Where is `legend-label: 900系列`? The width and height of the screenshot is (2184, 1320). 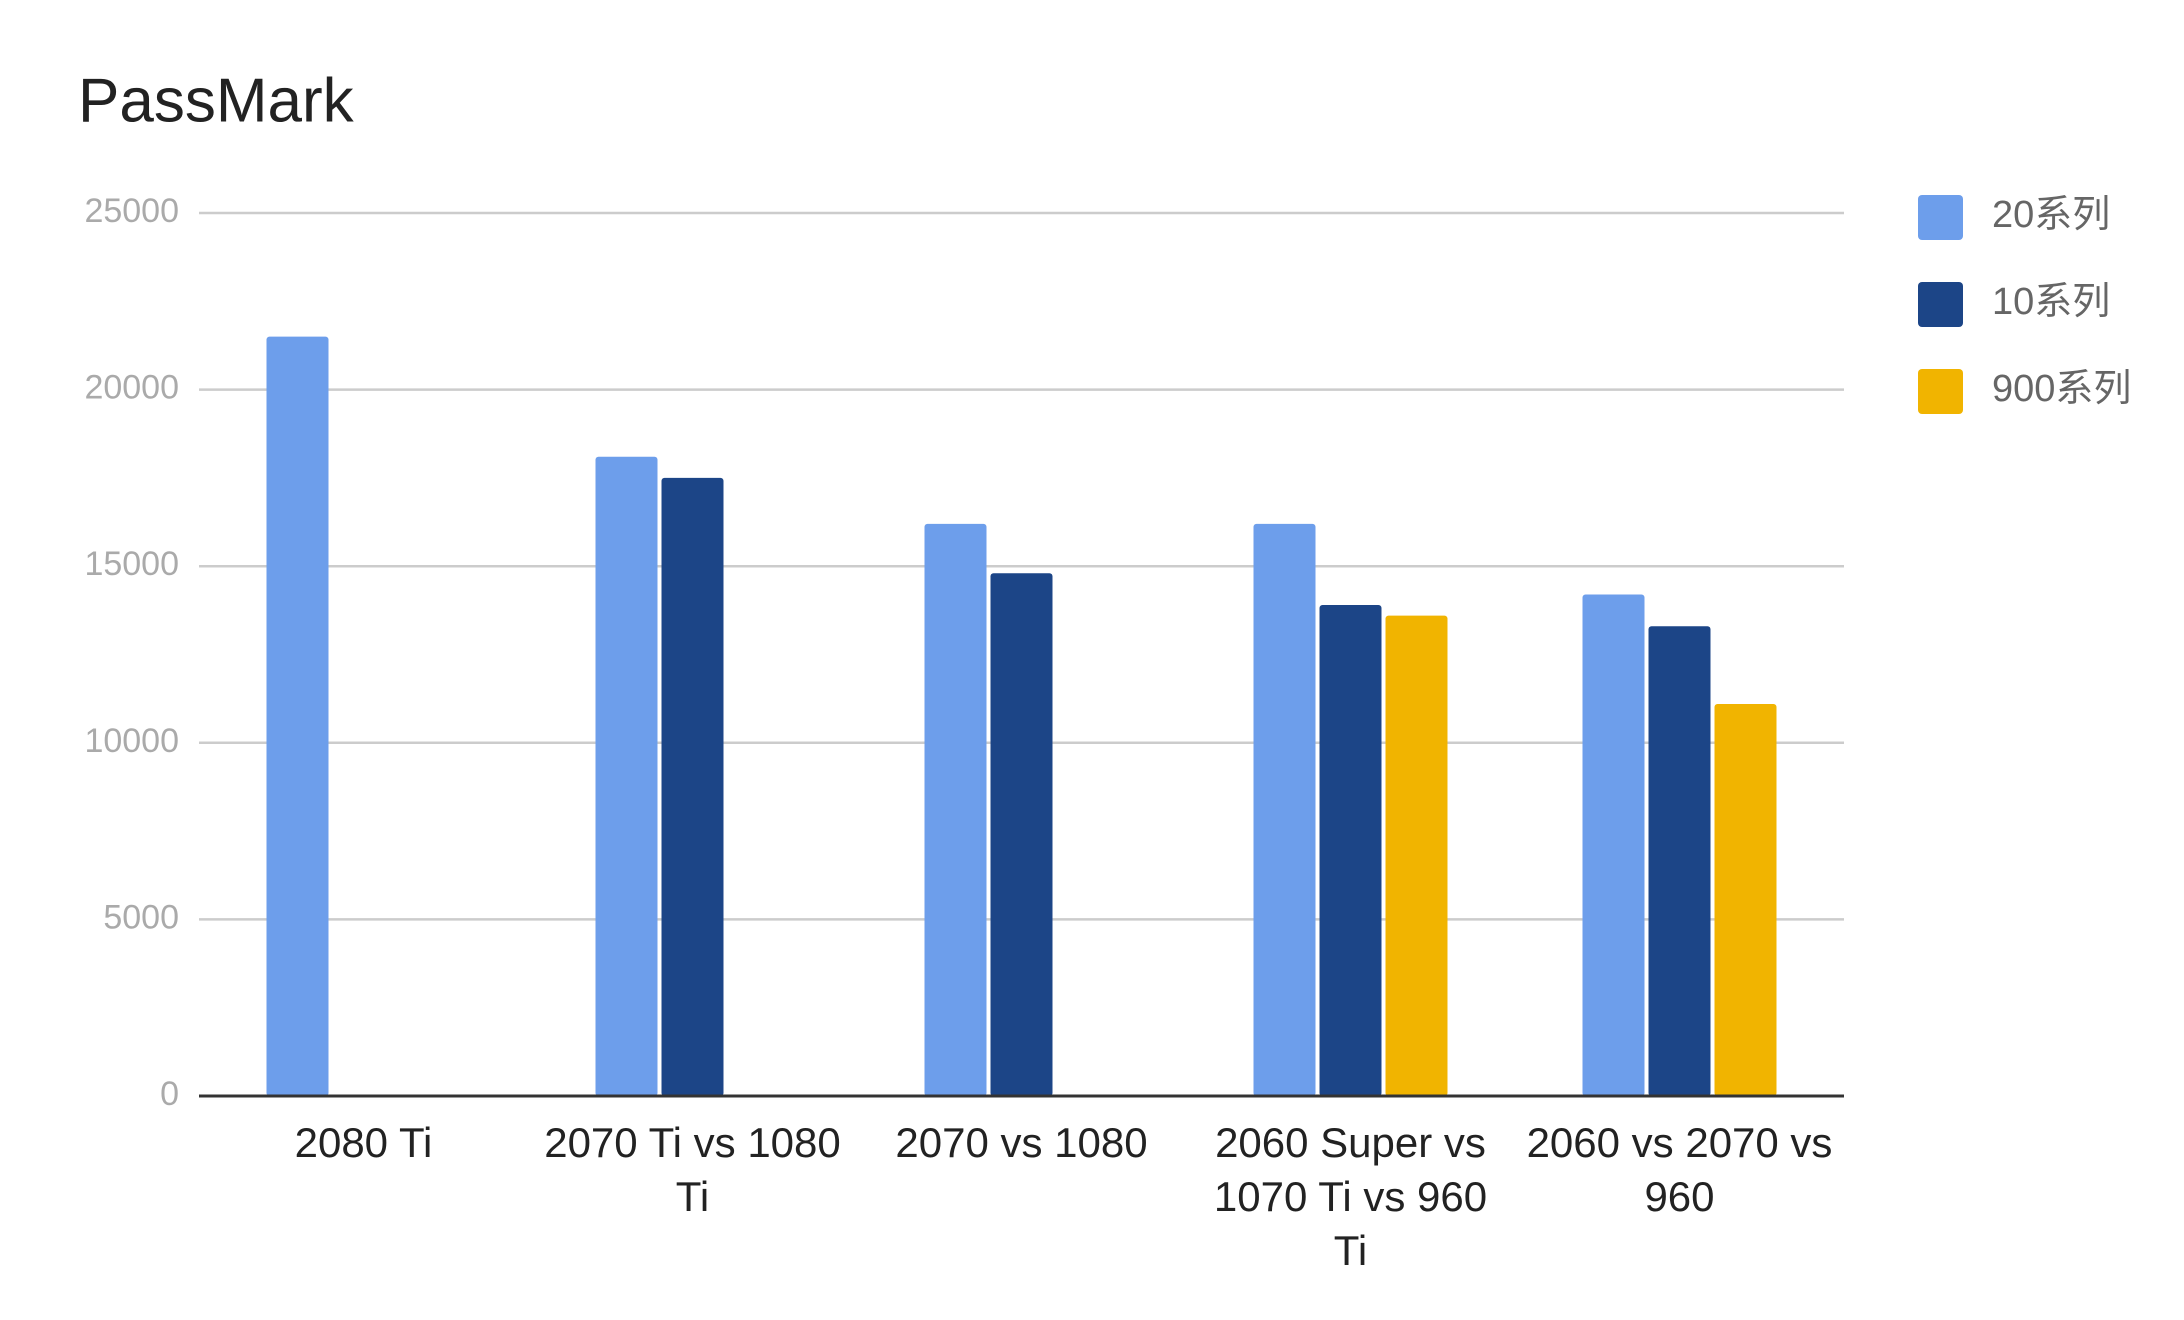
legend-label: 900系列 is located at coordinates (2061, 389).